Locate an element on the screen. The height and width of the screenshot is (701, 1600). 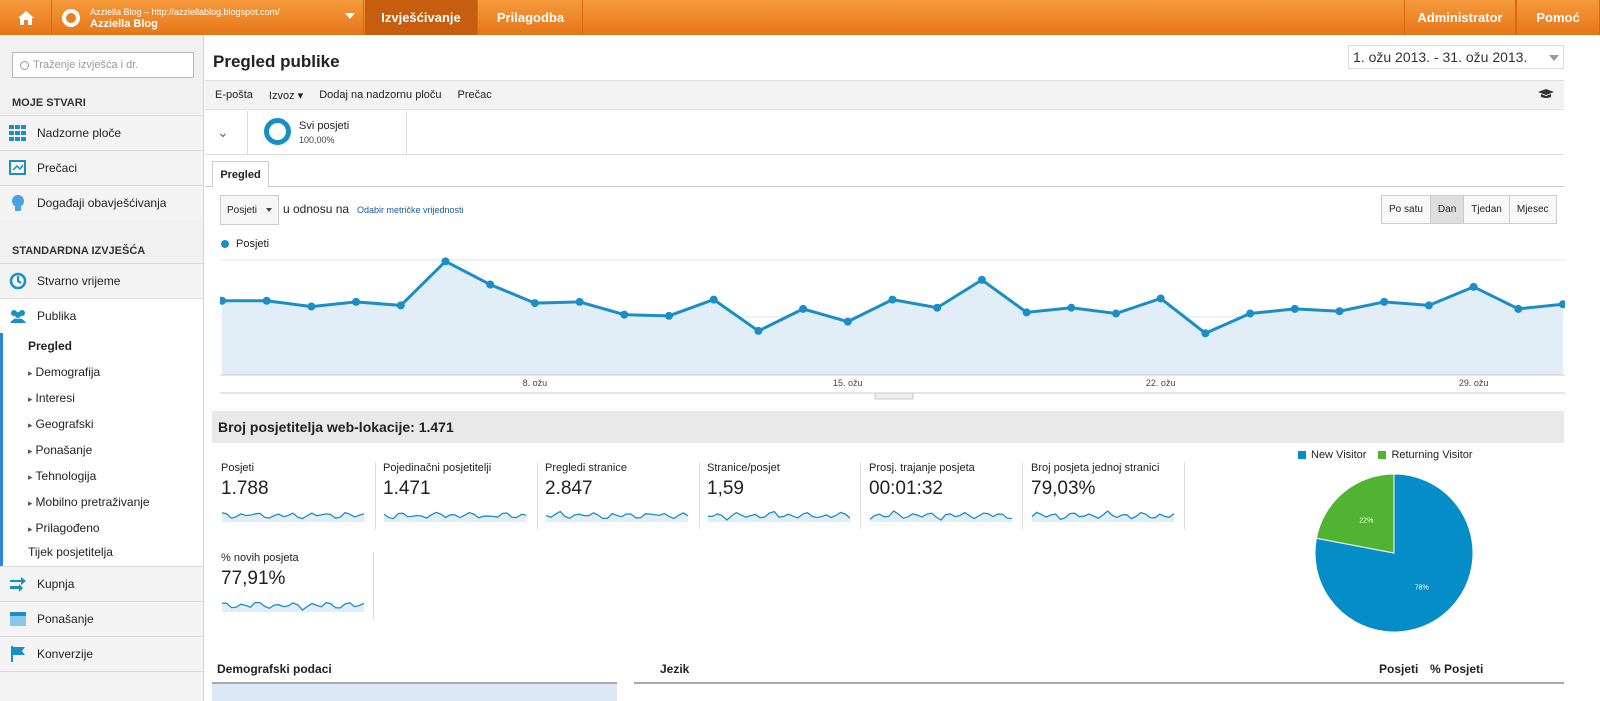
sidebar-item-label: Nadzorne ploče is located at coordinates (79, 133).